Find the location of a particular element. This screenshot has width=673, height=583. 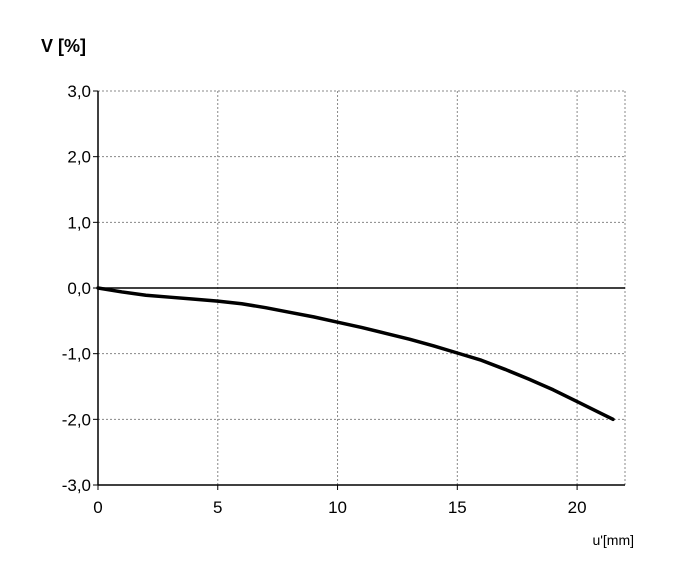

y-tick-label: 0,0 is located at coordinates (79, 288).